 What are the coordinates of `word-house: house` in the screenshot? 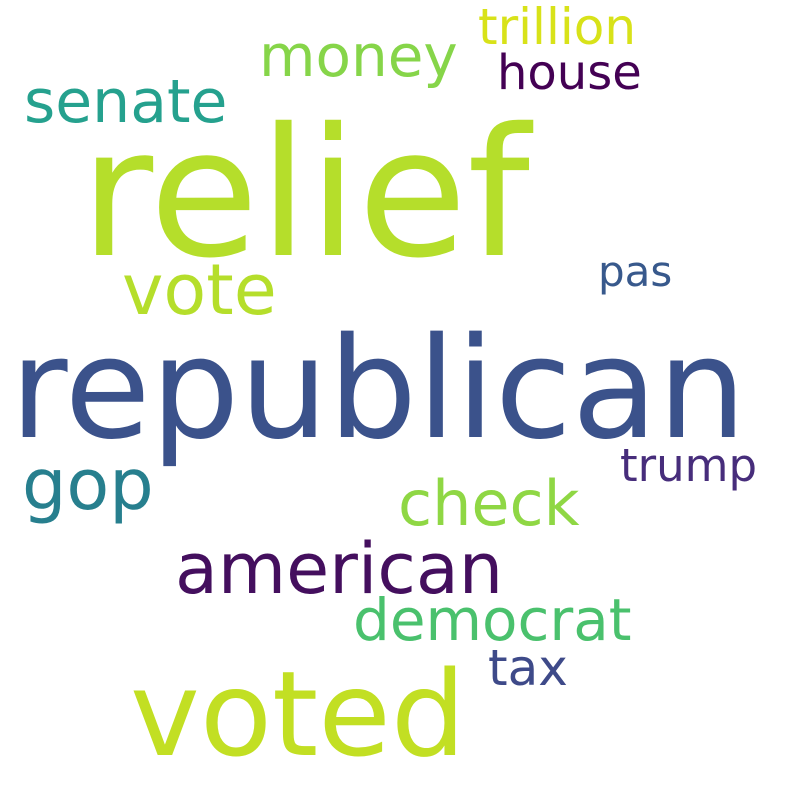 It's located at (569, 73).